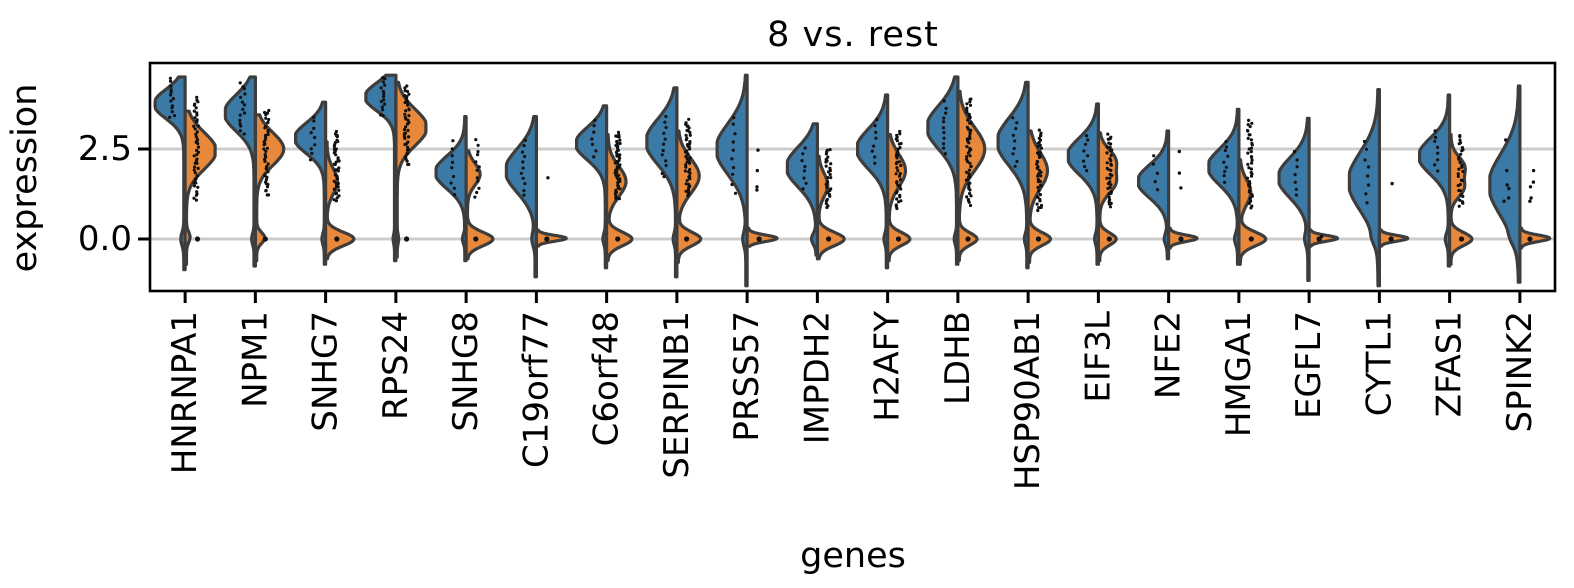 Image resolution: width=1574 pixels, height=588 pixels. Describe the element at coordinates (185, 392) in the screenshot. I see `xtick-label-HNRNPA1: HNRNPA1` at that location.